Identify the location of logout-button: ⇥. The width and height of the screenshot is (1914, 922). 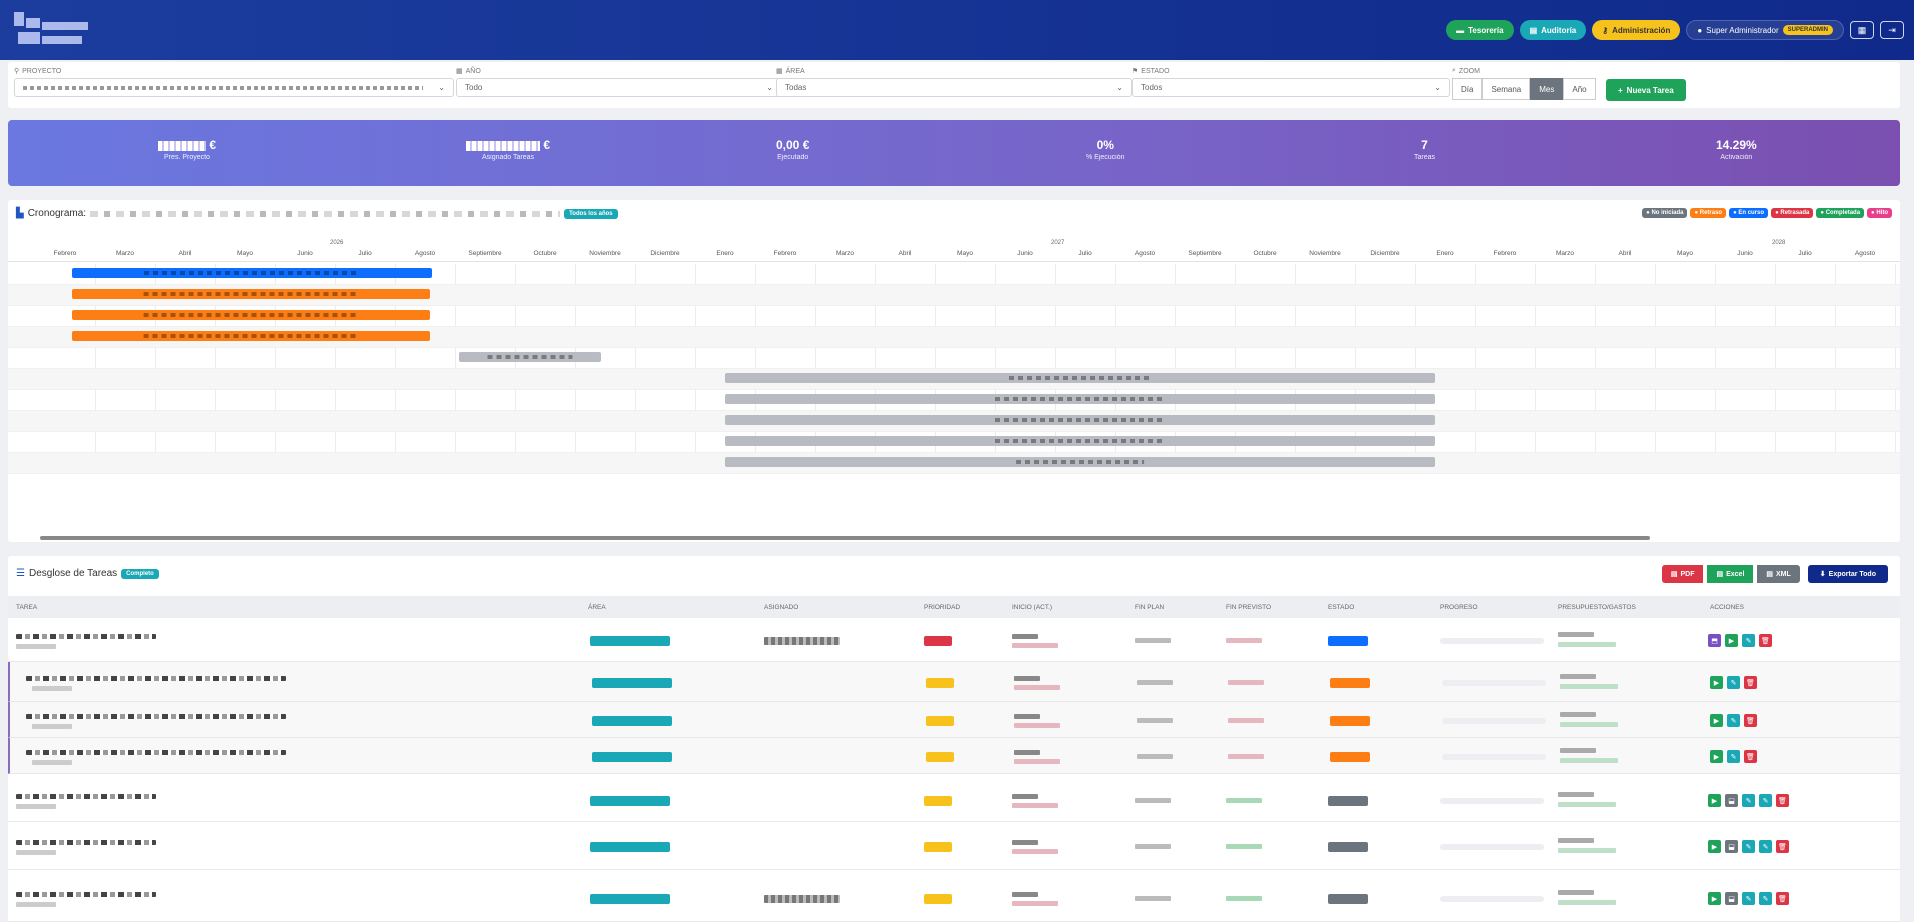
(1892, 30).